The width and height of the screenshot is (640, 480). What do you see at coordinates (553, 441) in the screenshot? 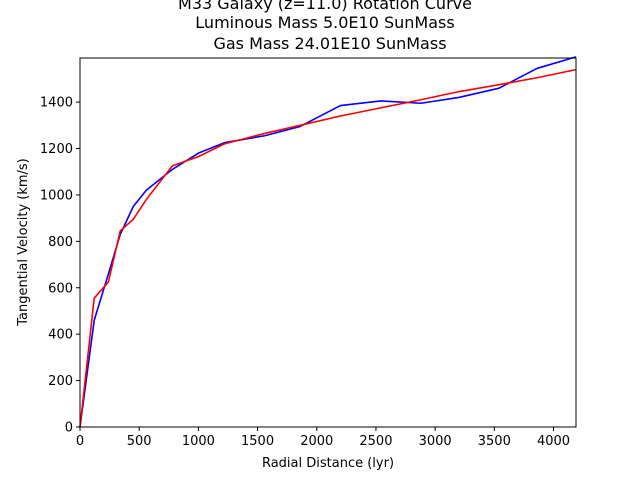
I see `x-tick-label: 4000` at bounding box center [553, 441].